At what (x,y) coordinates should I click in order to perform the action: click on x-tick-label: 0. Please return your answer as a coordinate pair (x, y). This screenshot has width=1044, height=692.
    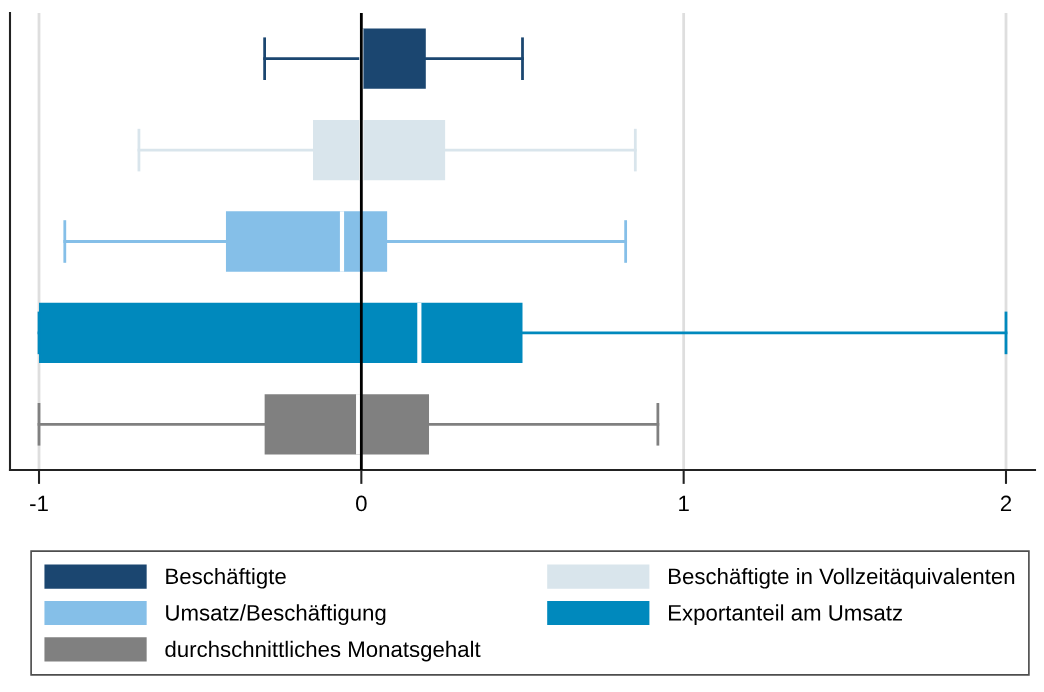
    Looking at the image, I should click on (361, 503).